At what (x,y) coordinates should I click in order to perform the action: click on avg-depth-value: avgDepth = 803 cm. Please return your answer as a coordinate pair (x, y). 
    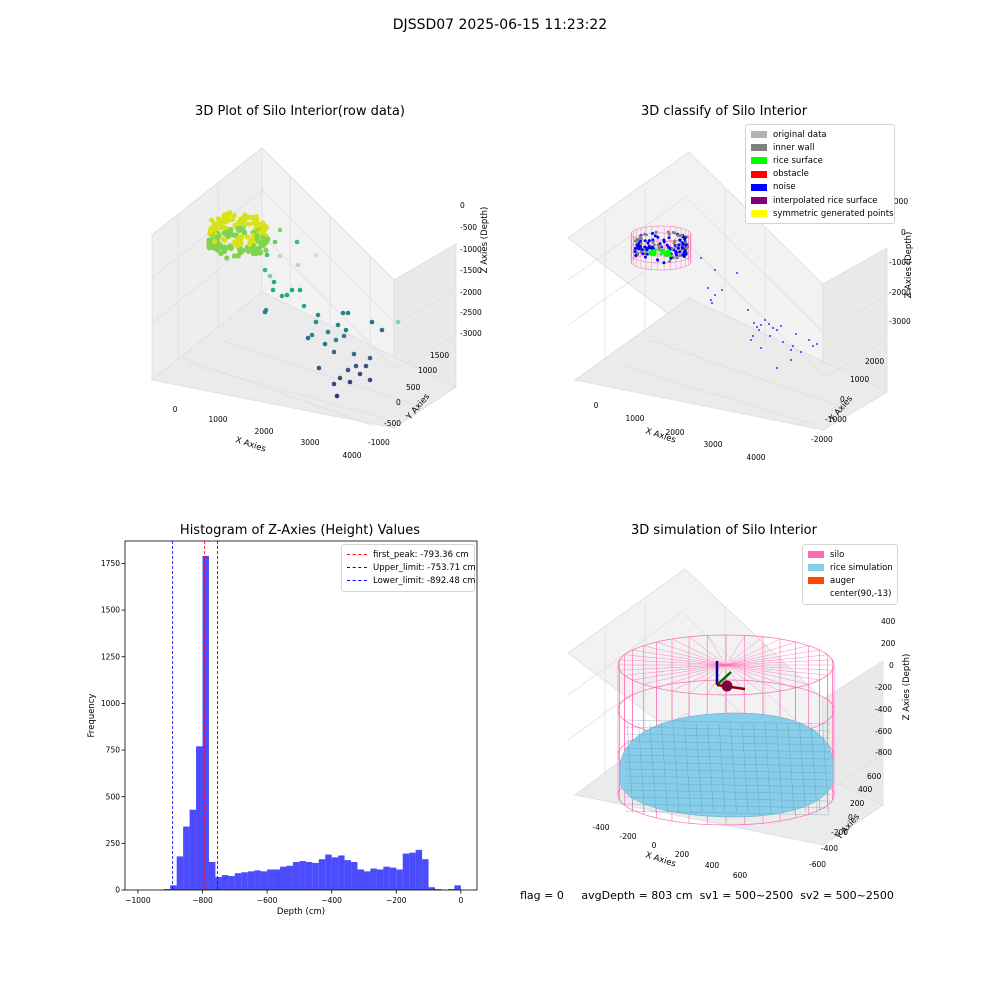
    Looking at the image, I should click on (637, 895).